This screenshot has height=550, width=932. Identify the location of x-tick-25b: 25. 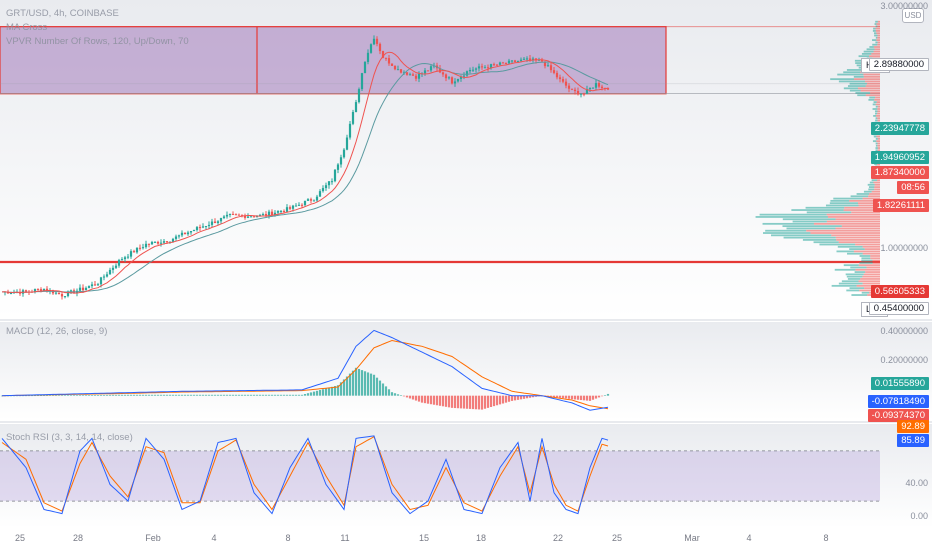
(617, 538).